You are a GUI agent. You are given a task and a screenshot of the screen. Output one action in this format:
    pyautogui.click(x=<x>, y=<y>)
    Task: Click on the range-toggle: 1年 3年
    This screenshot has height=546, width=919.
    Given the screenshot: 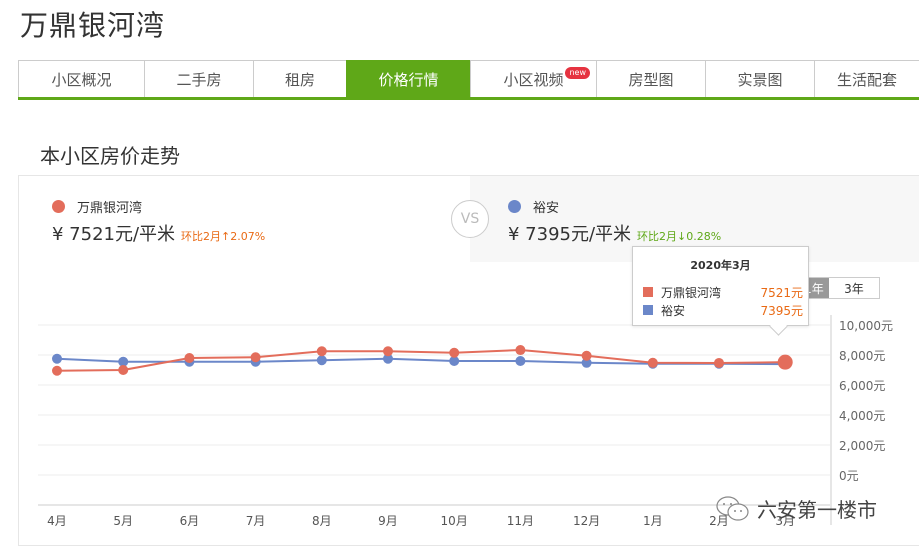 What is the action you would take?
    pyautogui.click(x=839, y=288)
    